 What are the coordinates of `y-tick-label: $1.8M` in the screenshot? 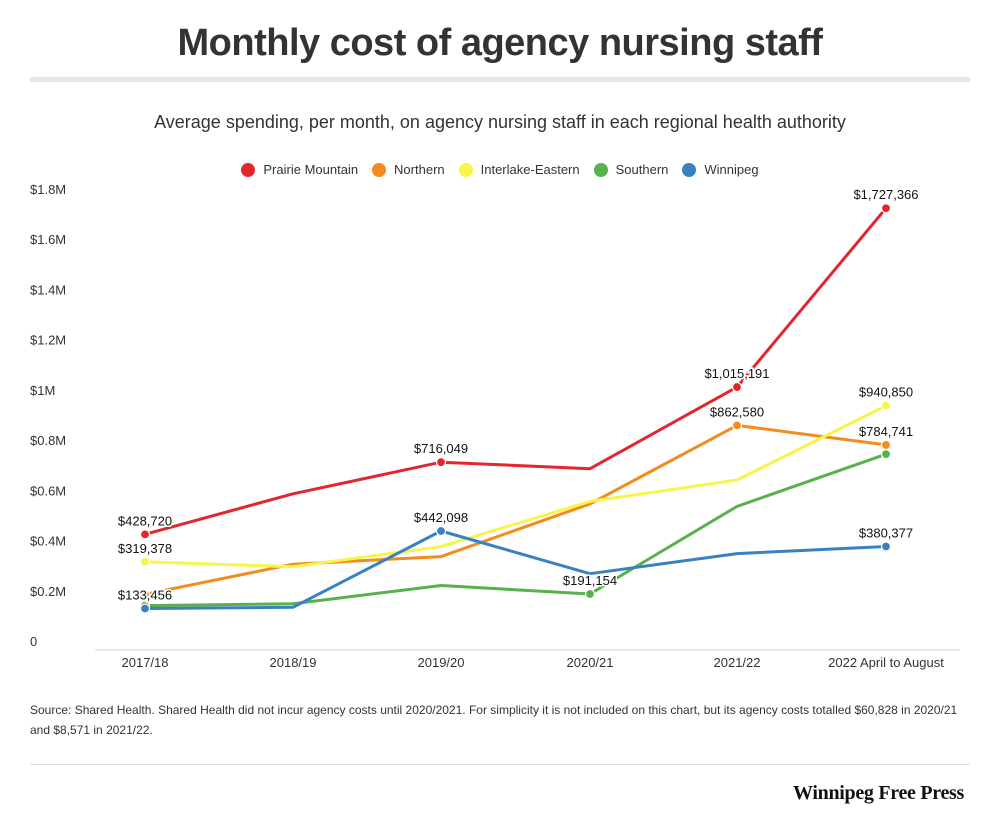 It's located at (48, 189).